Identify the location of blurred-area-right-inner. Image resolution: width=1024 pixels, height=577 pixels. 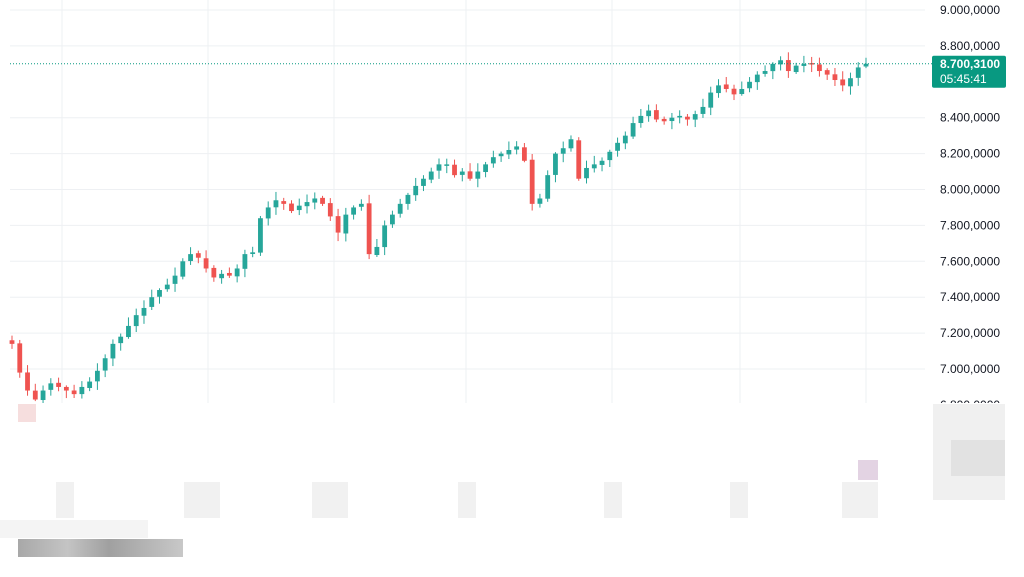
(978, 458).